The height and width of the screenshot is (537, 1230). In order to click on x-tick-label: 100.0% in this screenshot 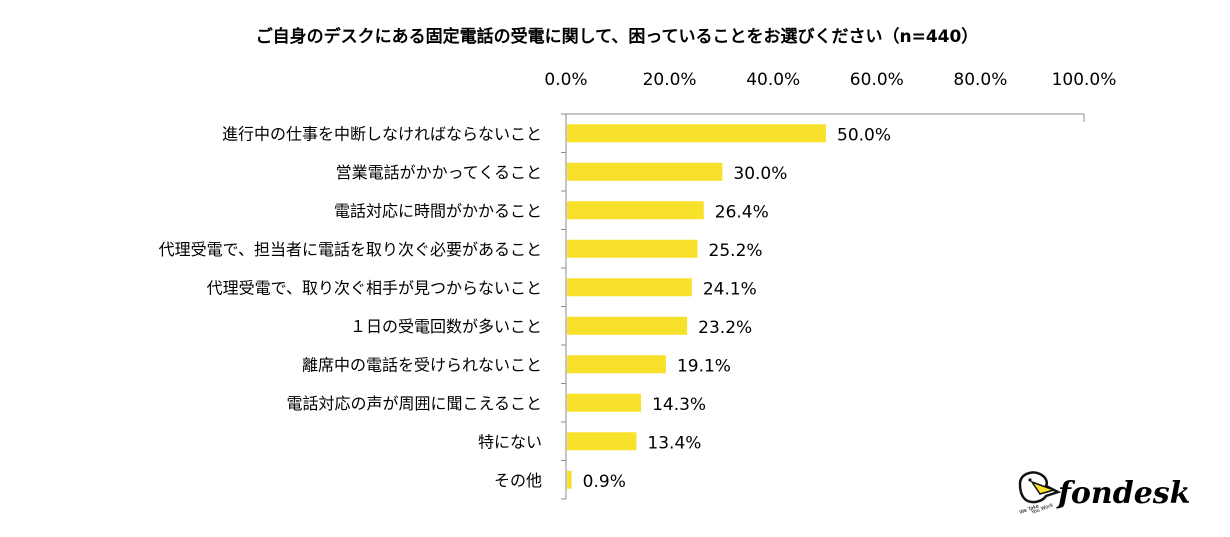, I will do `click(1084, 80)`.